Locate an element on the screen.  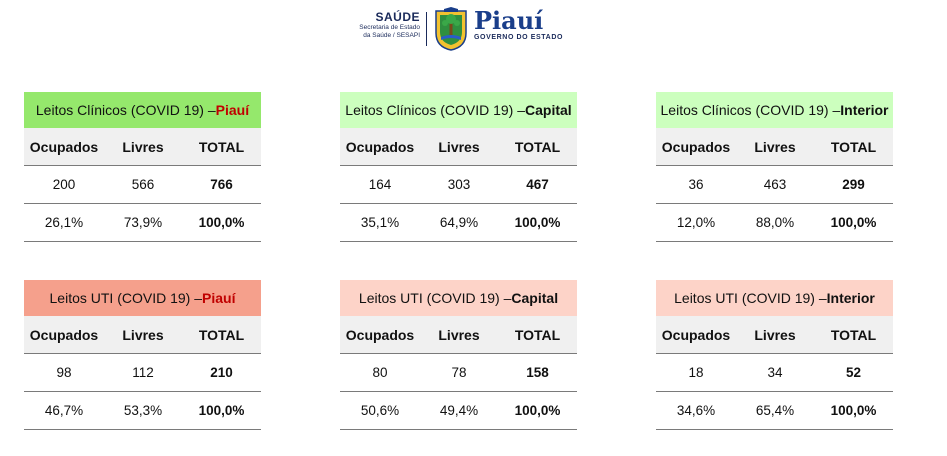
counts-row: 18 34 52 is located at coordinates (774, 372).